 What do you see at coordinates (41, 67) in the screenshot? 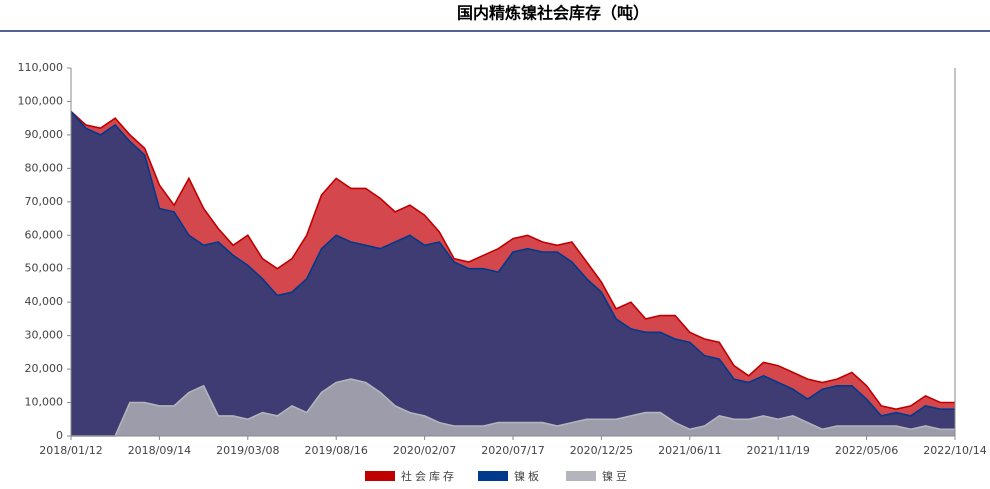
I see `y-tick-label: 110,000` at bounding box center [41, 67].